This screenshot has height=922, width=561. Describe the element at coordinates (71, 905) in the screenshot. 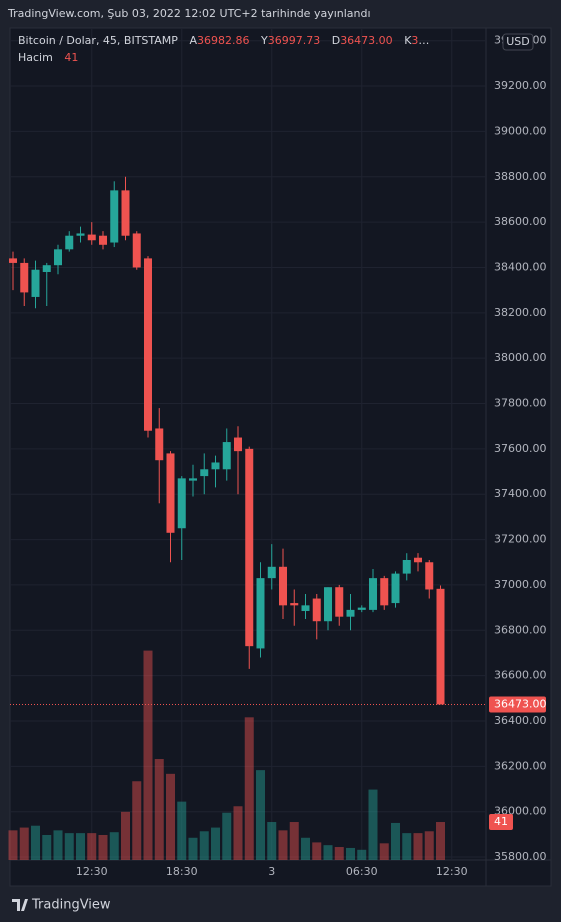

I see `footer-brand: TradingView` at that location.